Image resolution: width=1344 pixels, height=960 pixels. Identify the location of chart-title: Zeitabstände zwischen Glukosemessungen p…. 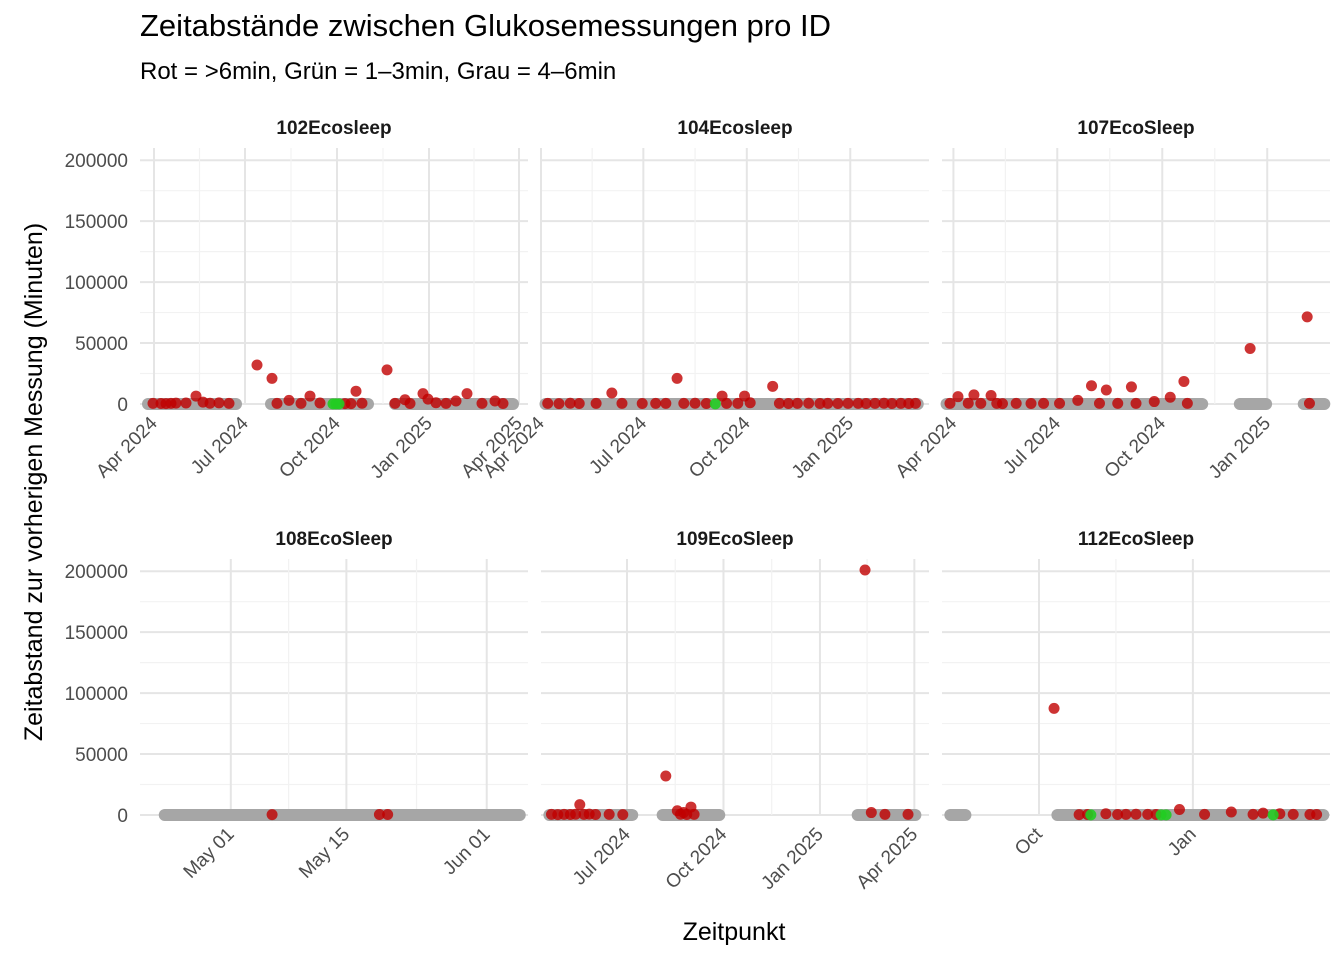
(485, 25).